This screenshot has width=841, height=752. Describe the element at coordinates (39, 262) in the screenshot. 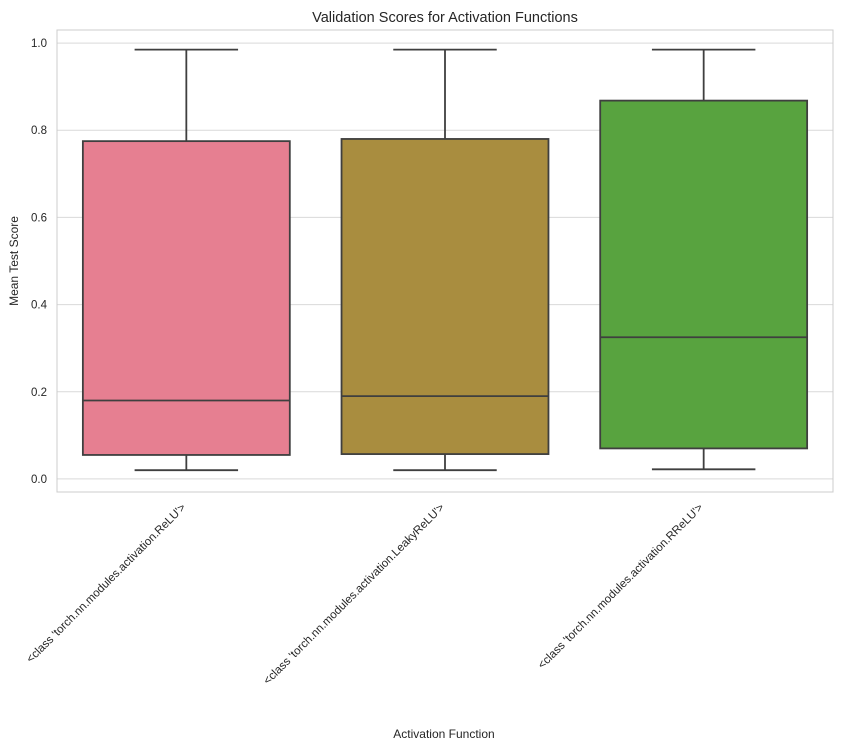

I see `y-axis-ticks: 0.0 0.2 0.4 0.6 0.8 1.0` at that location.